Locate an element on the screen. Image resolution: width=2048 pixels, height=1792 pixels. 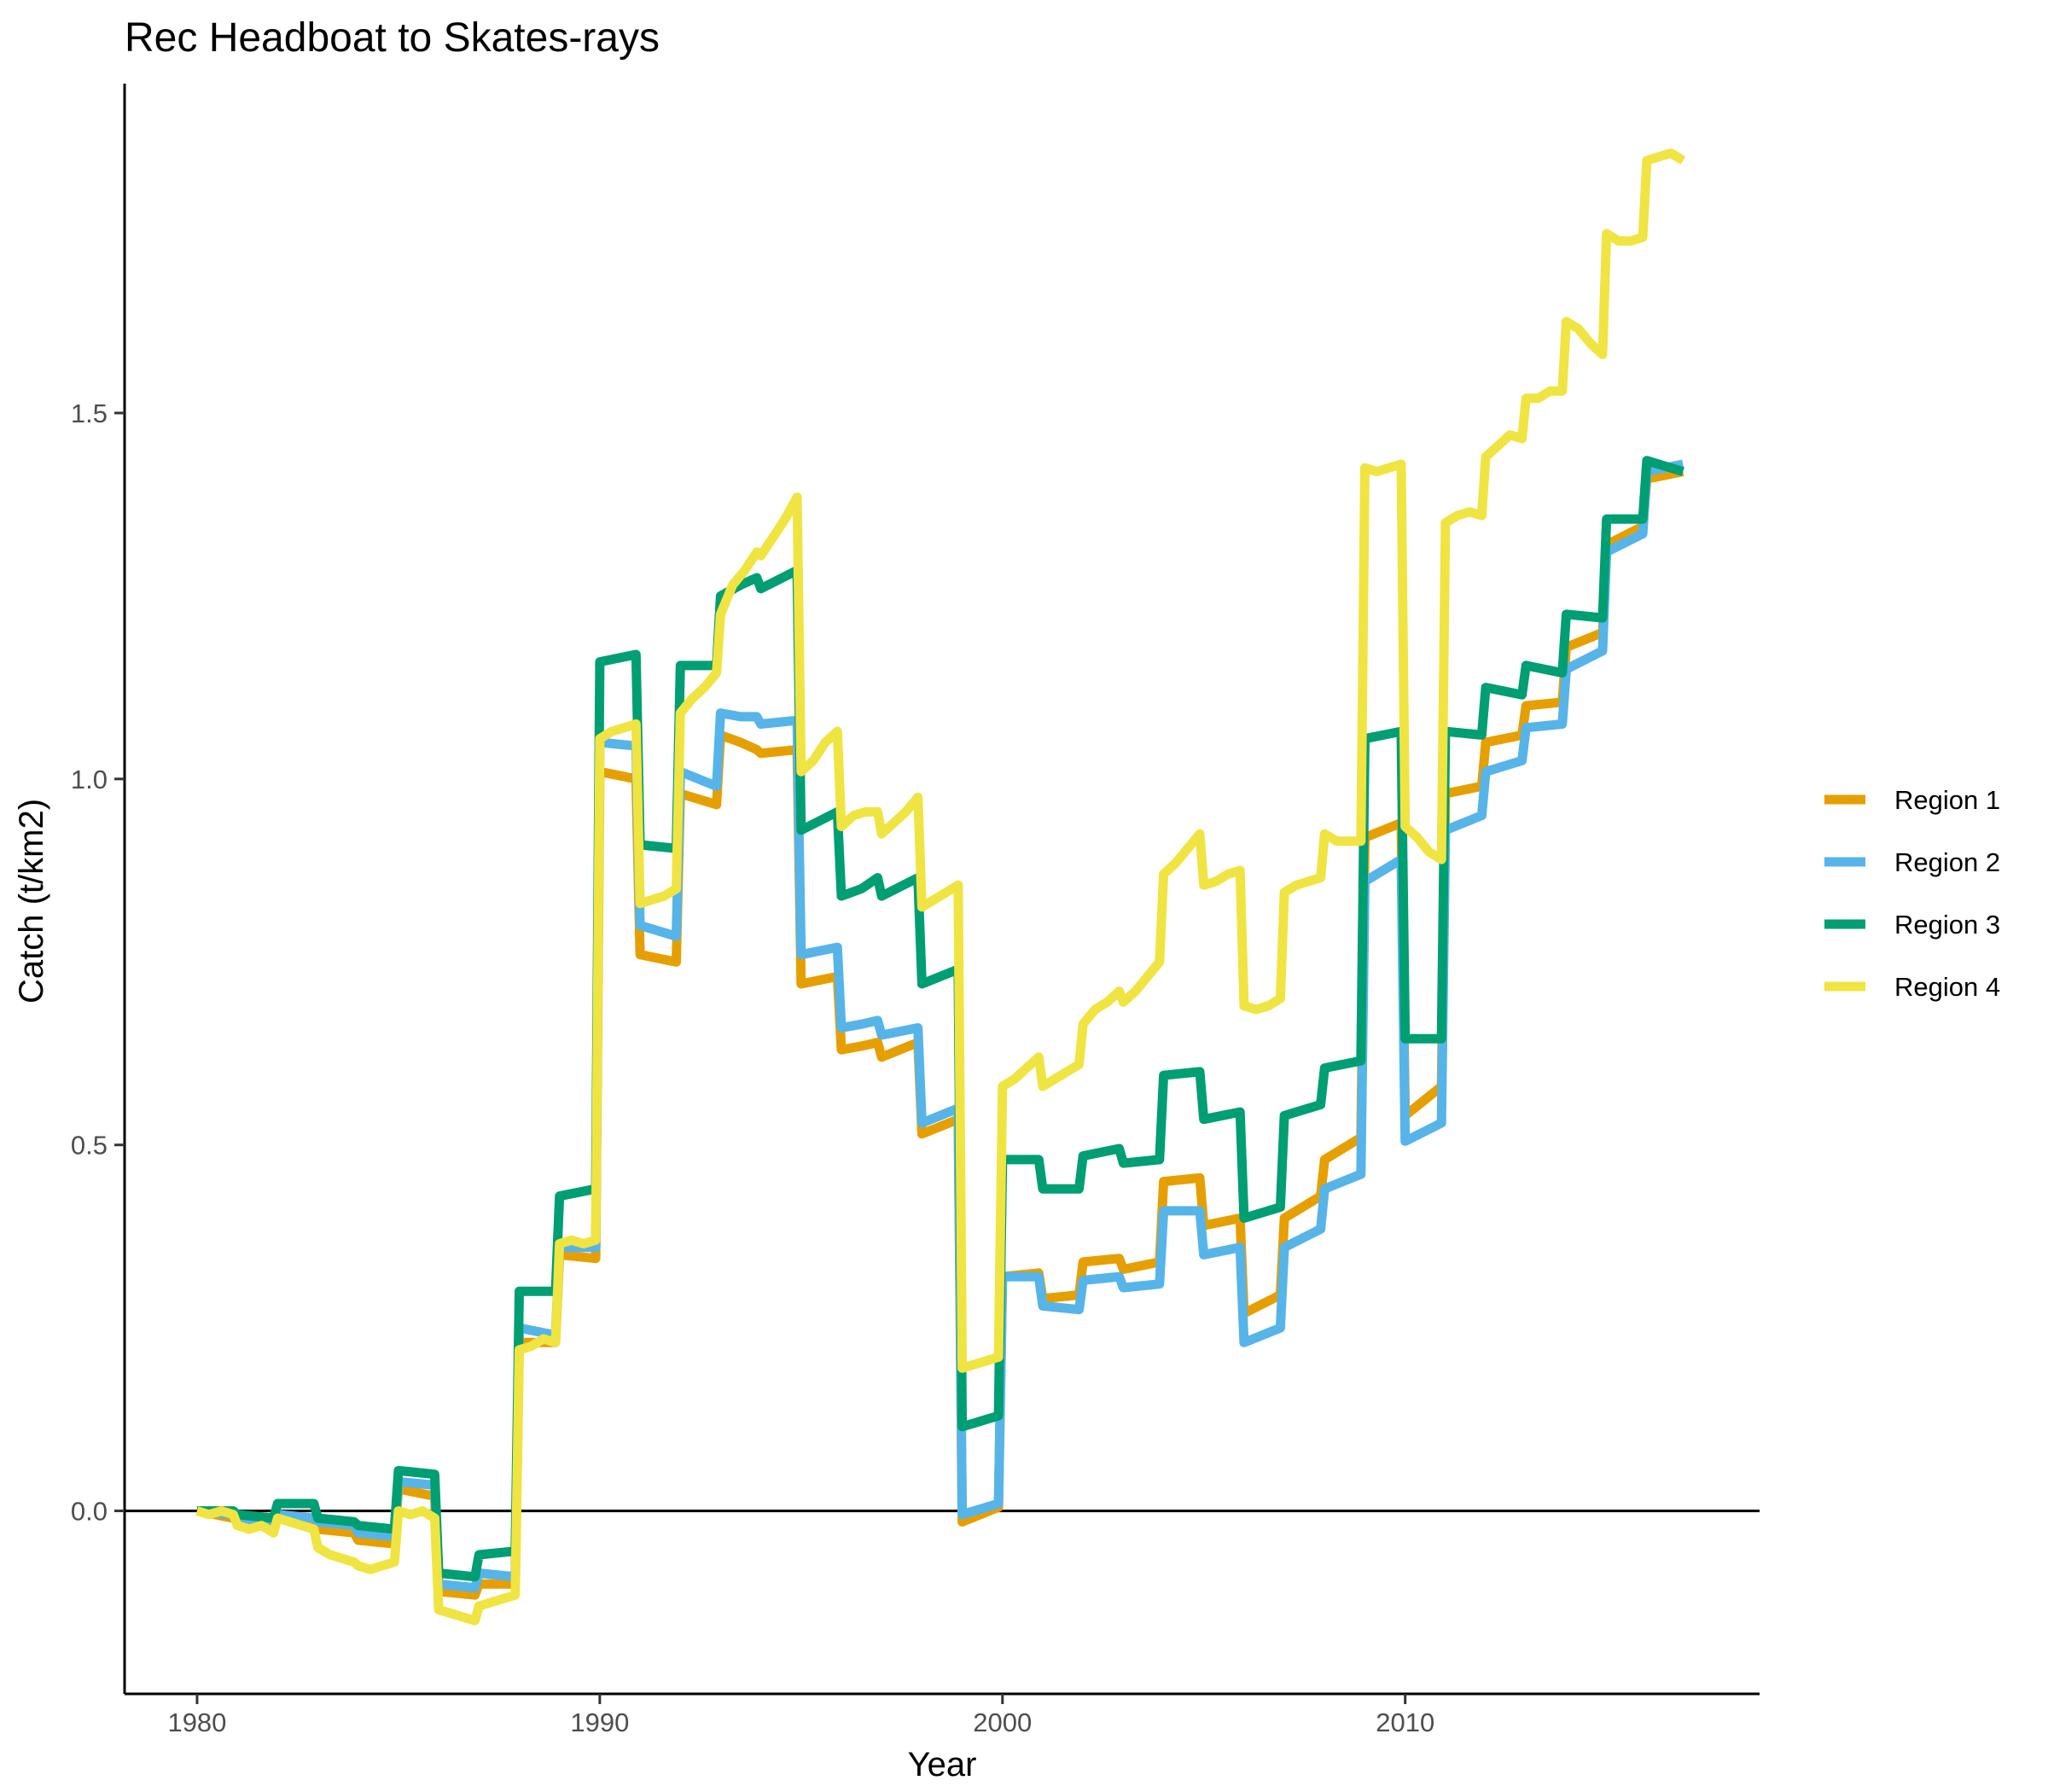
y-tick-label: 0.0 is located at coordinates (89, 1512).